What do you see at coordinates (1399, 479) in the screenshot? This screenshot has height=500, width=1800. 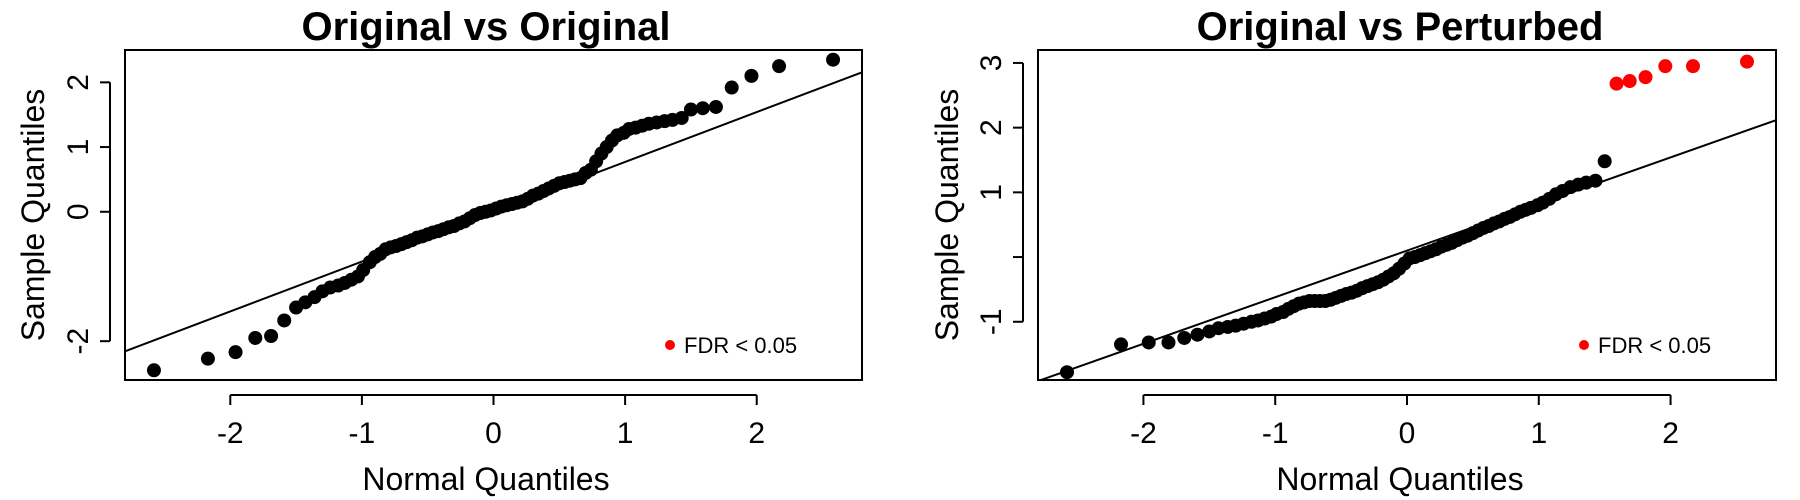 I see `panel-2-xlabel: Normal Quantiles` at bounding box center [1399, 479].